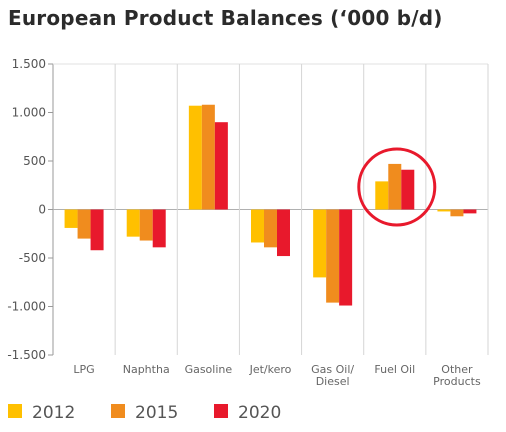  I want to click on y-tick-label: 1.500, so click(29, 64).